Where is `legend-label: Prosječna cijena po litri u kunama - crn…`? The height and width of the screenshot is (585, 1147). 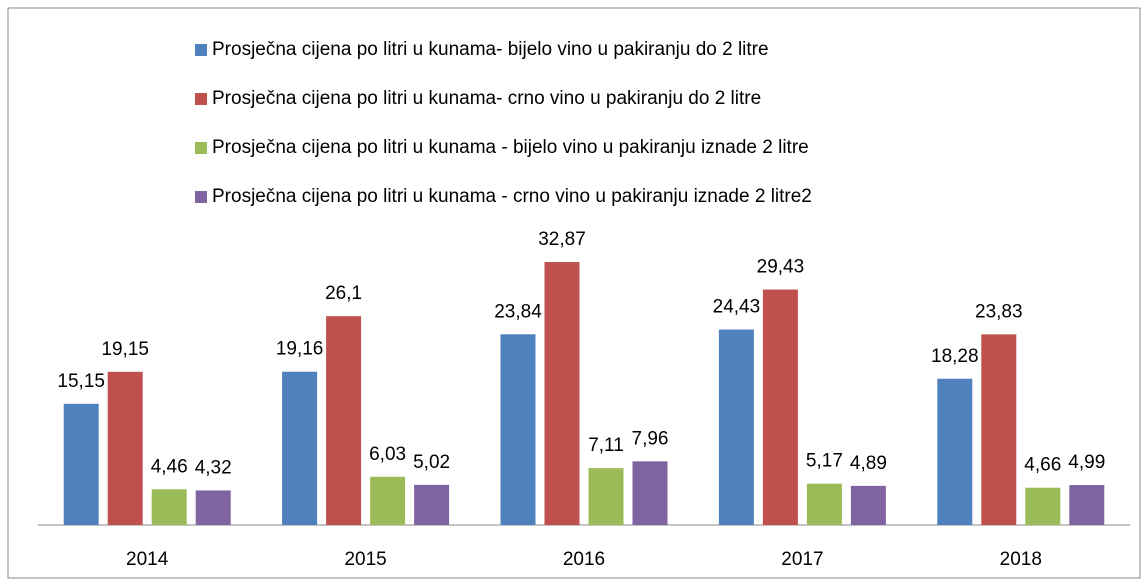
legend-label: Prosječna cijena po litri u kunama - crn… is located at coordinates (512, 196).